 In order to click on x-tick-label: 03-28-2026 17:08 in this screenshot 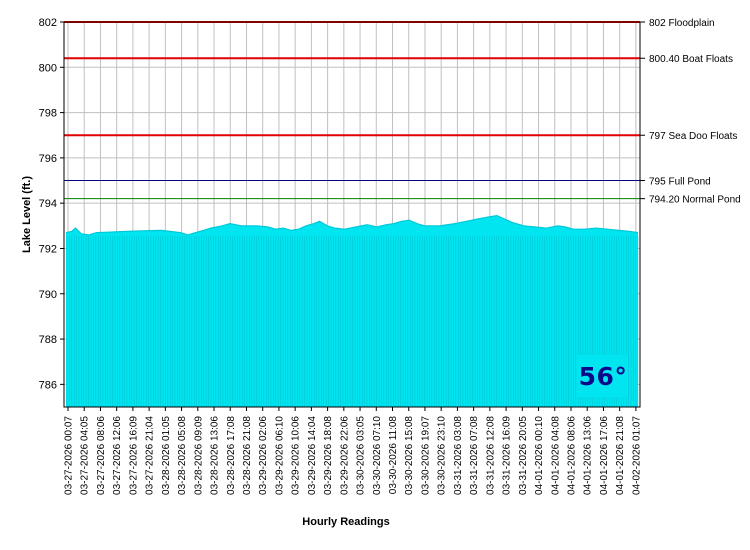, I will do `click(231, 455)`.